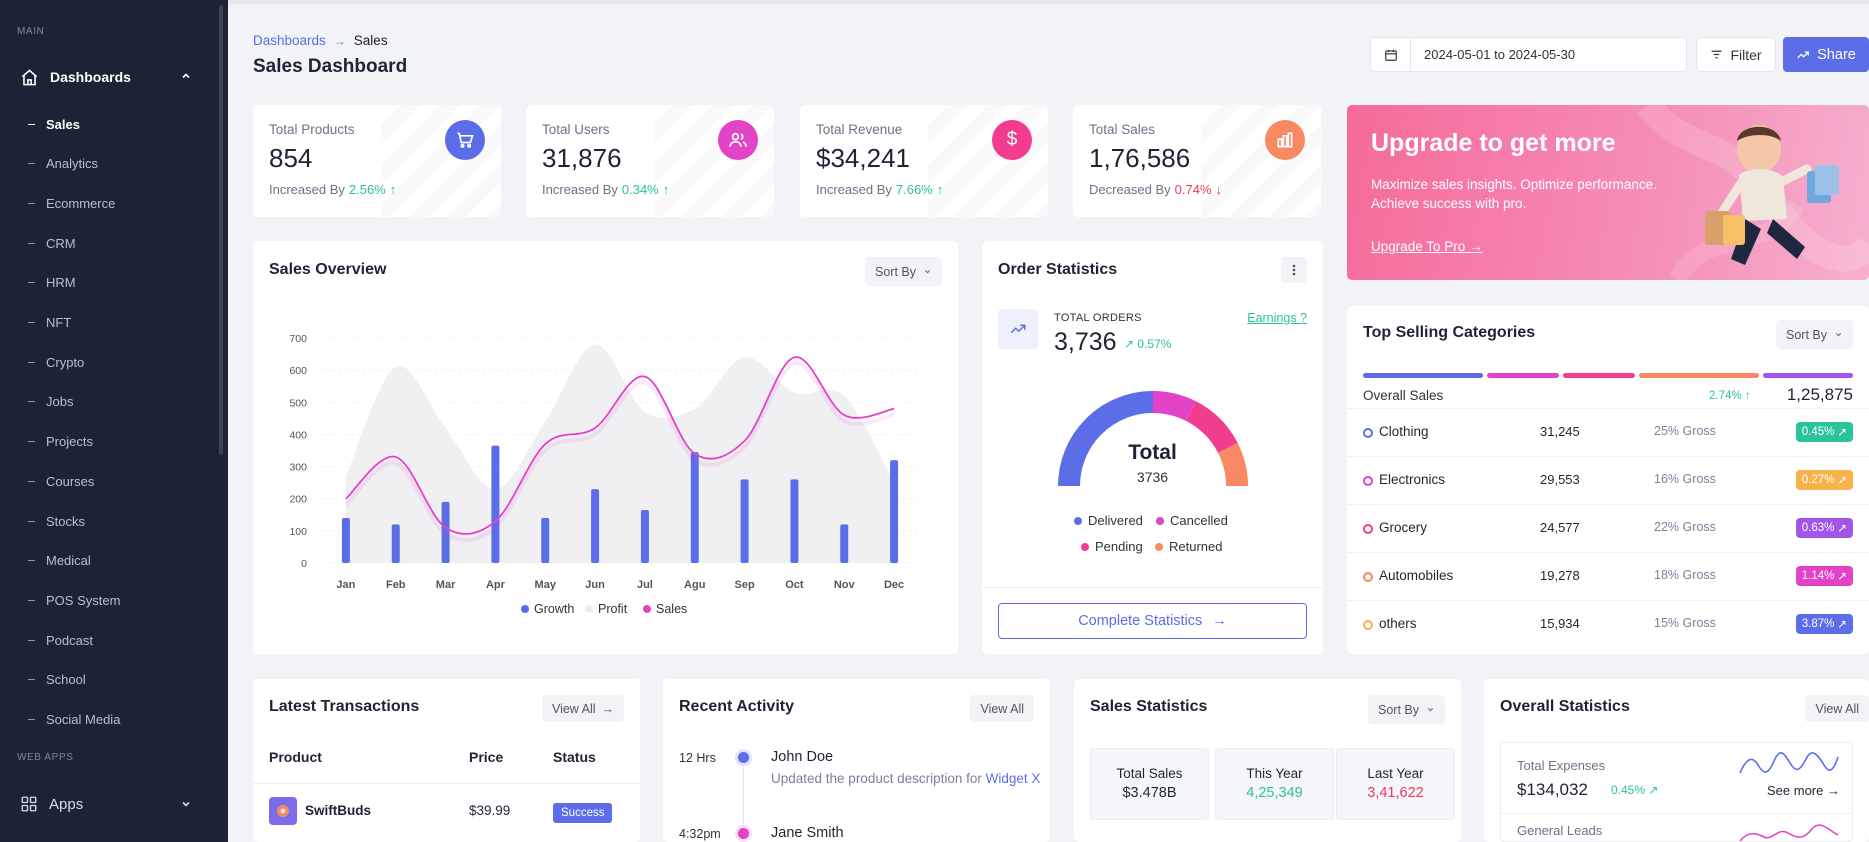  What do you see at coordinates (111, 640) in the screenshot?
I see `sidebar-item-podcast: Podcast` at bounding box center [111, 640].